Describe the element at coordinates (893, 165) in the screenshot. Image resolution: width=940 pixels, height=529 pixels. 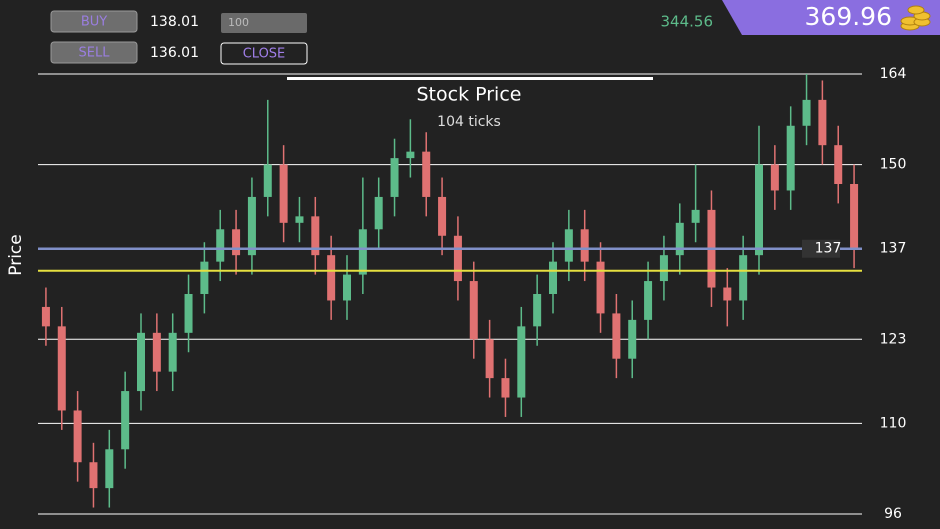
I see `y-tick-label: 150` at that location.